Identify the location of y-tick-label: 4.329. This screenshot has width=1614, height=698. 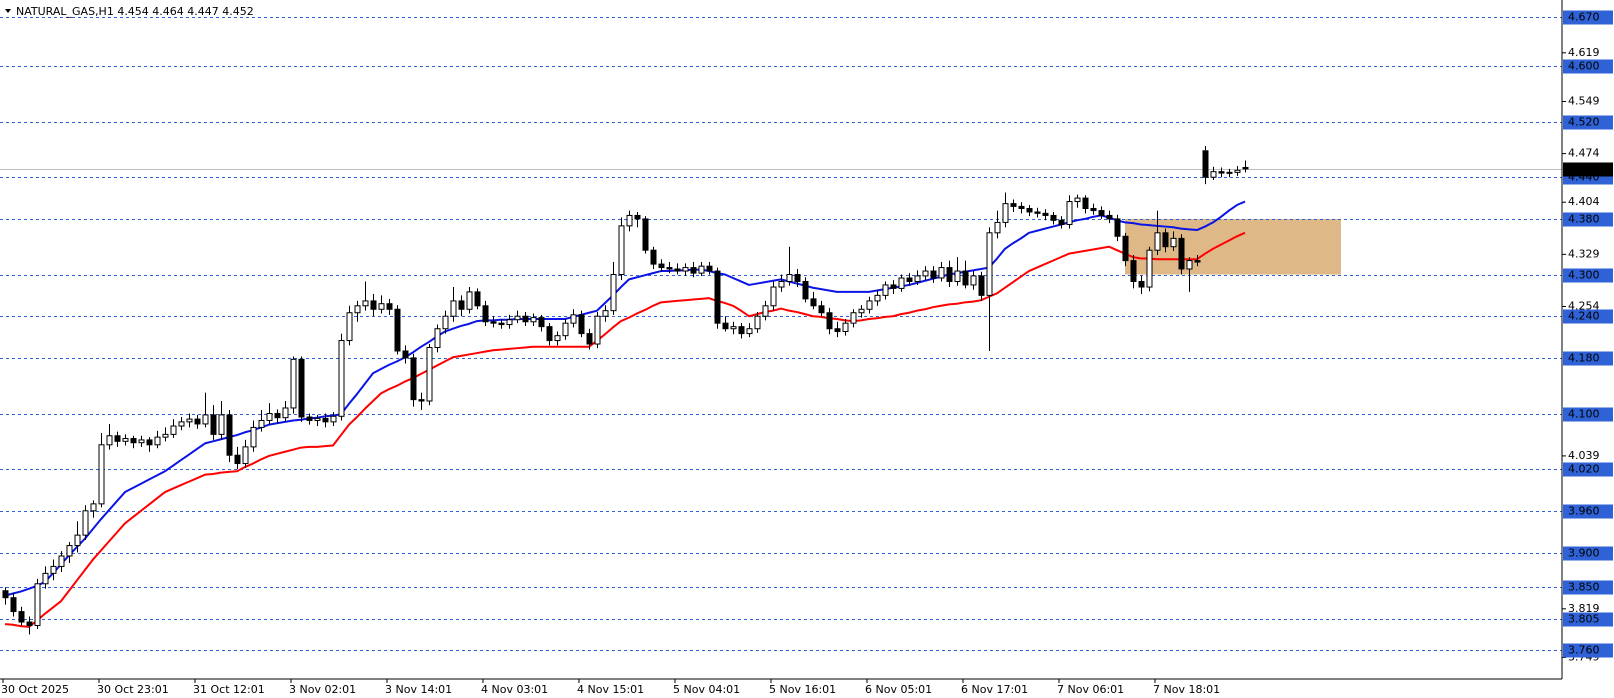
(1584, 253).